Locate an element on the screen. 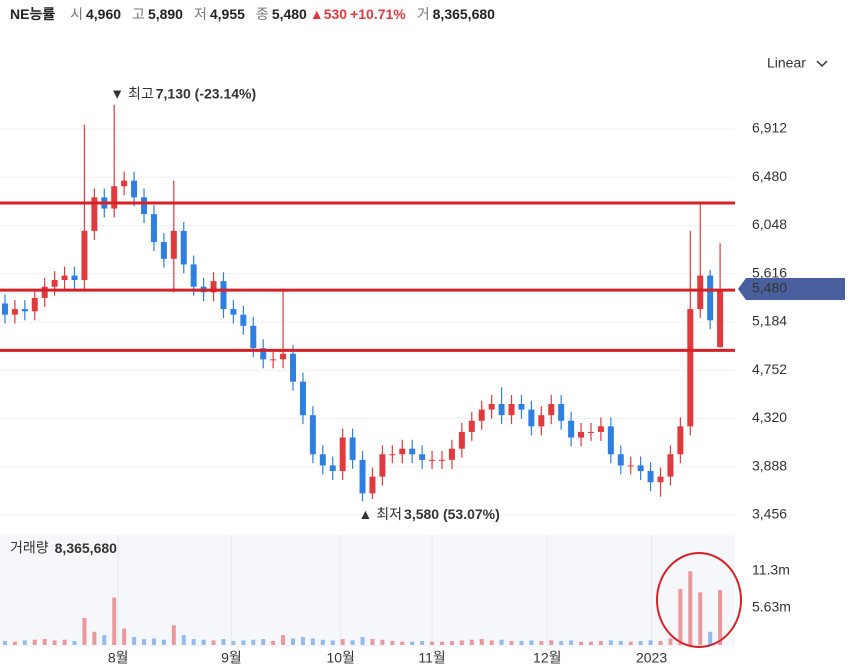 The width and height of the screenshot is (852, 670). x-tick-label: 9월 is located at coordinates (231, 658).